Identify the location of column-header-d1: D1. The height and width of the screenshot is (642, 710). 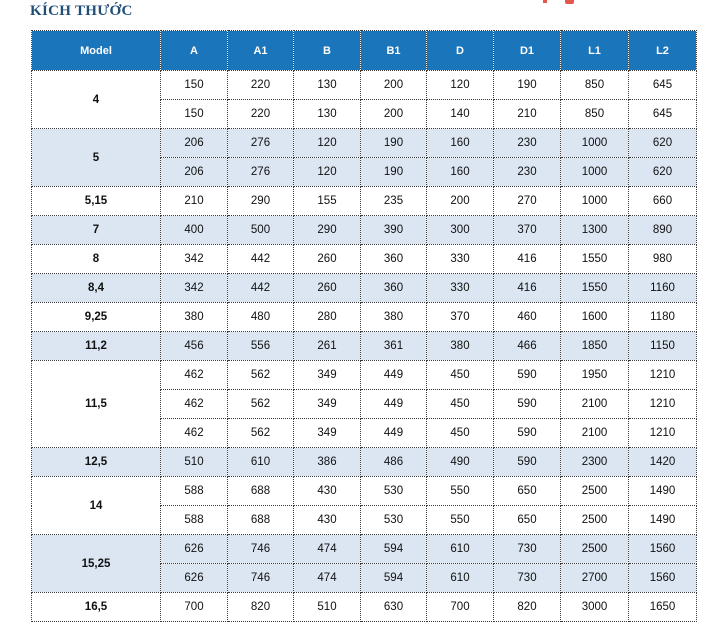
(527, 50).